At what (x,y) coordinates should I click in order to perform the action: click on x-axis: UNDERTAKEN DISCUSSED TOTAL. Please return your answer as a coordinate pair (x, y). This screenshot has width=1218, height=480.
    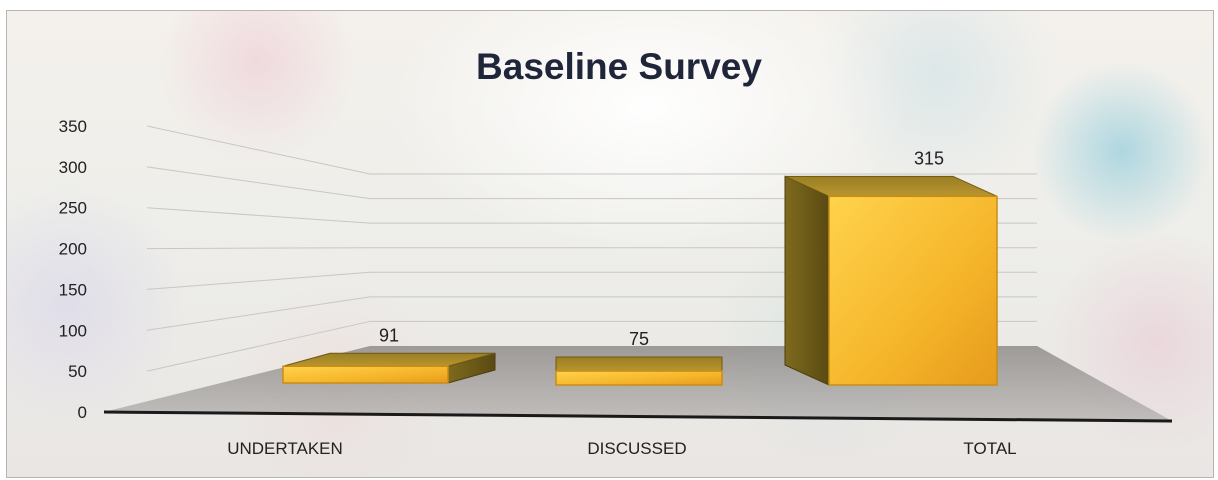
    Looking at the image, I should click on (621, 448).